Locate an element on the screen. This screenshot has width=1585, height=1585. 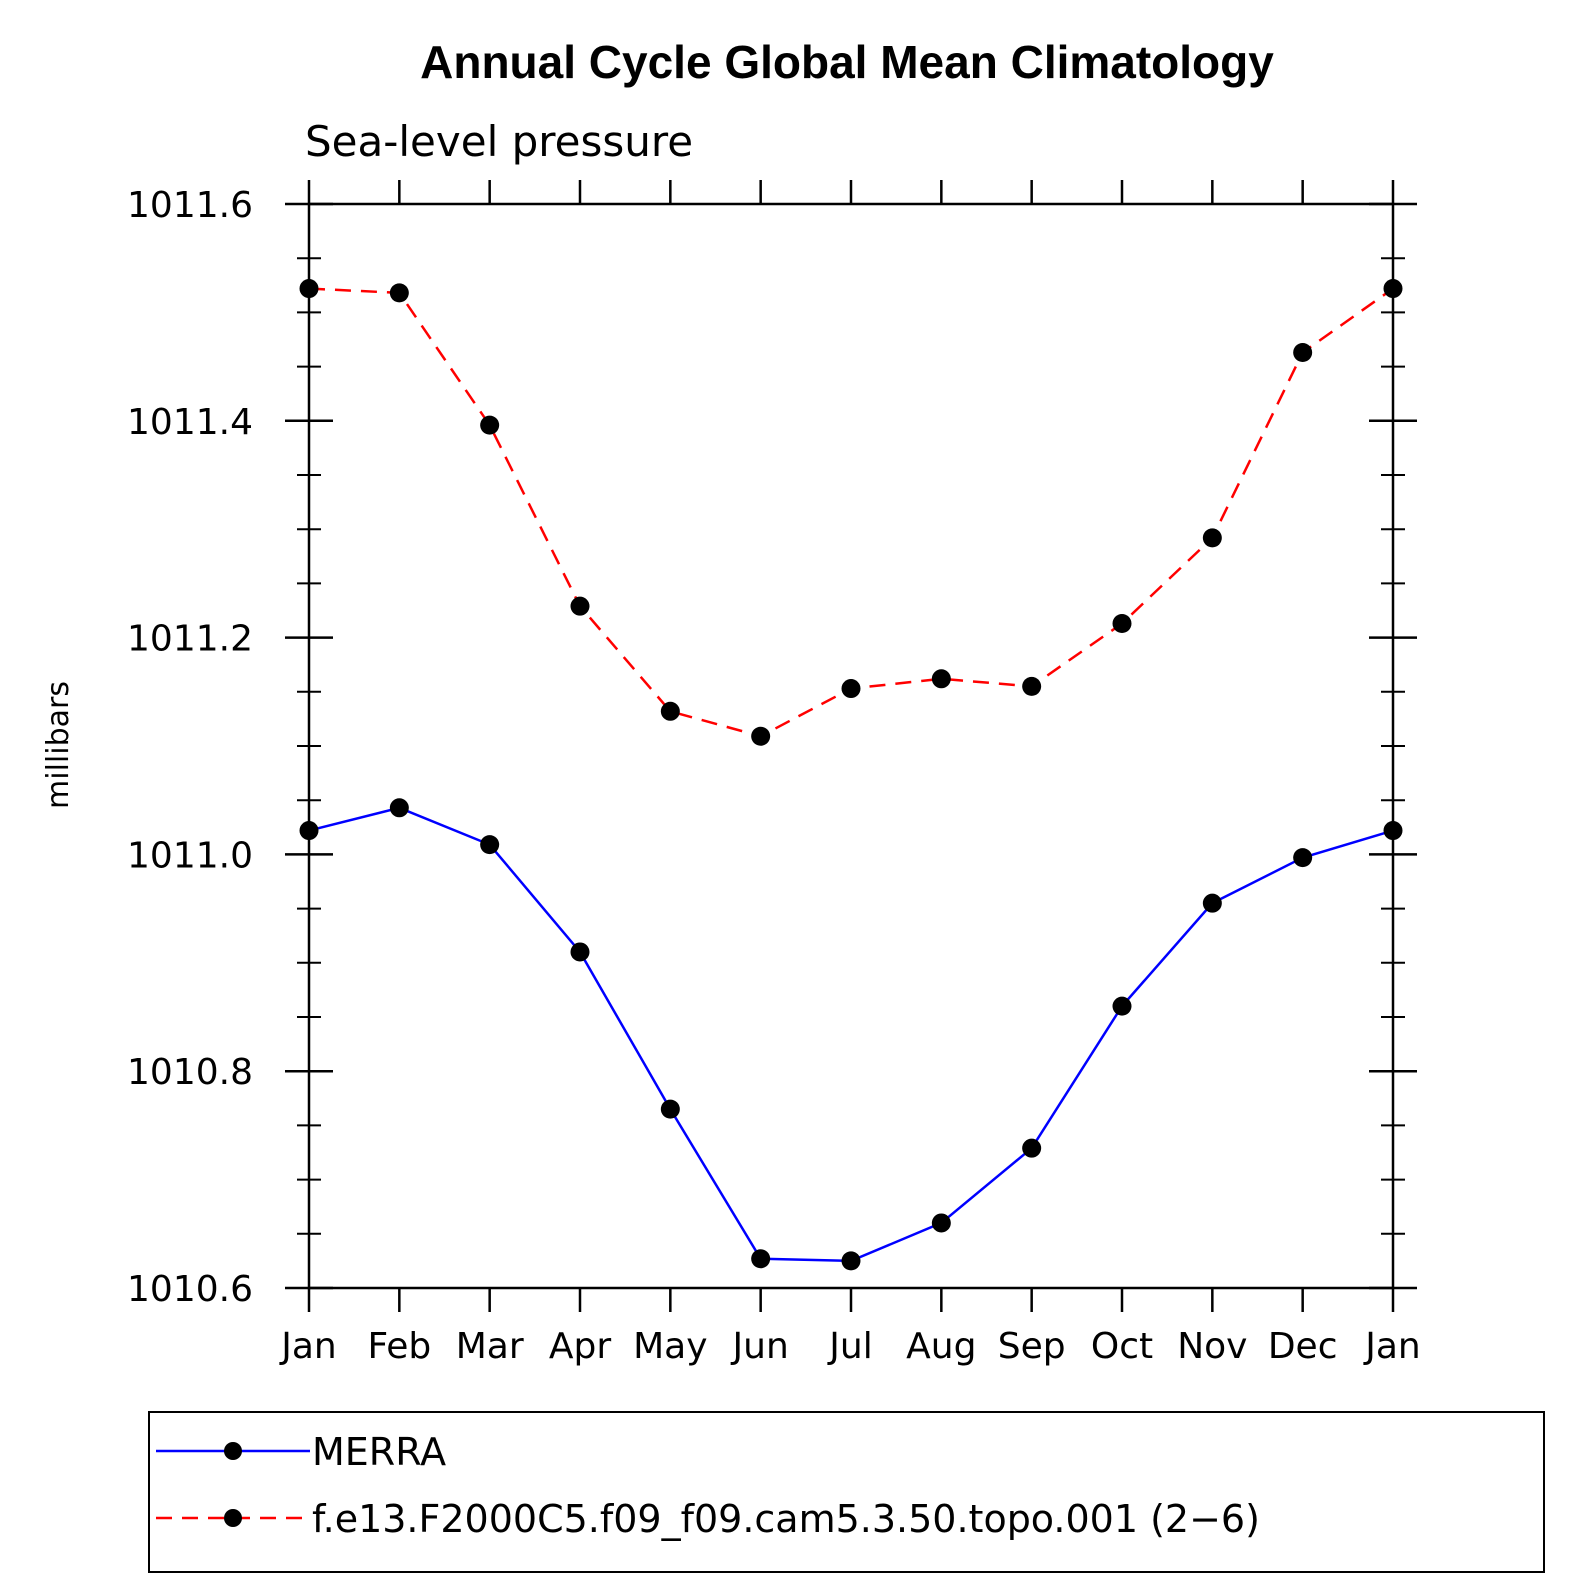
x-tick-label: Jul is located at coordinates (849, 1346).